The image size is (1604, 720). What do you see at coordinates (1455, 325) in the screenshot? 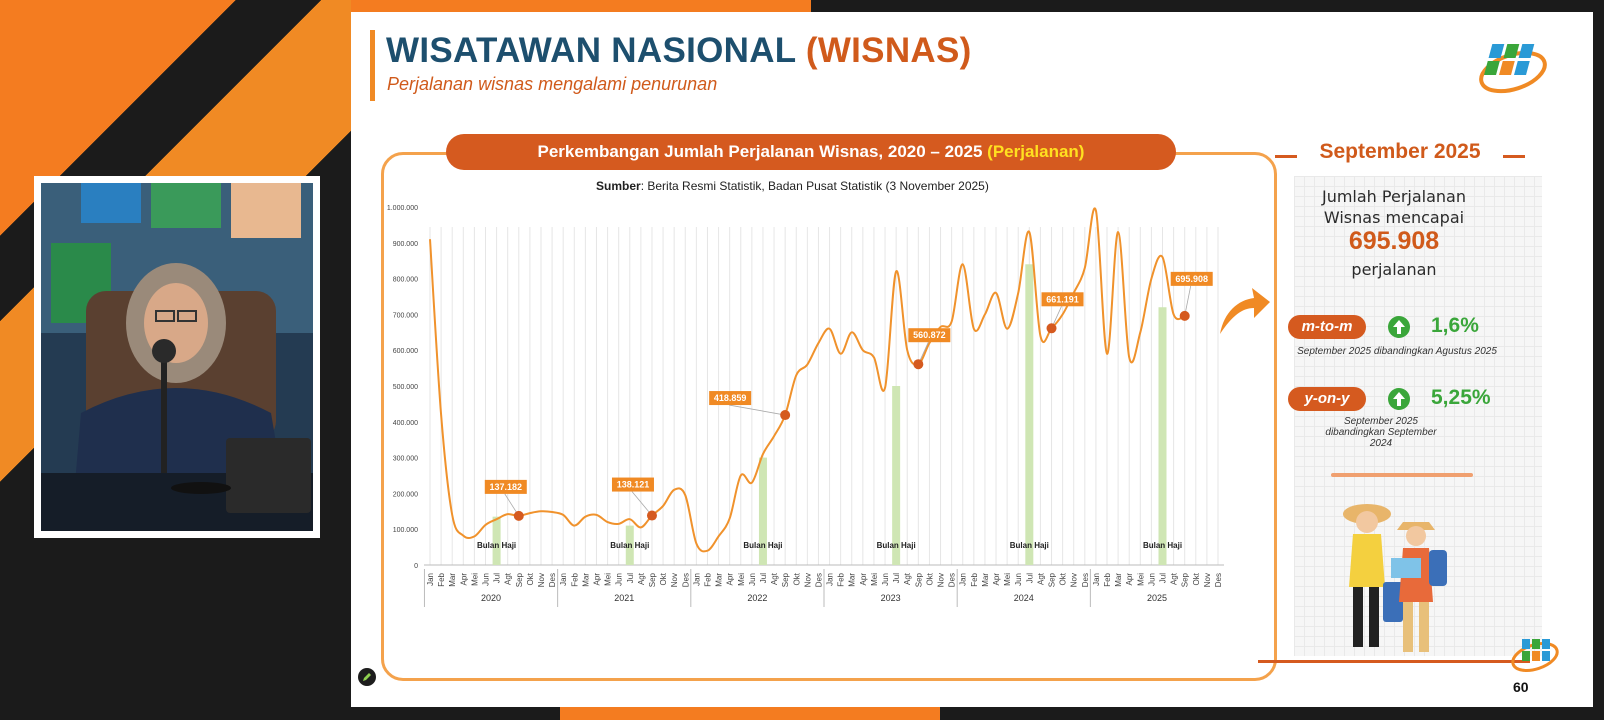
I see `mtom-value: 1,6%` at bounding box center [1455, 325].